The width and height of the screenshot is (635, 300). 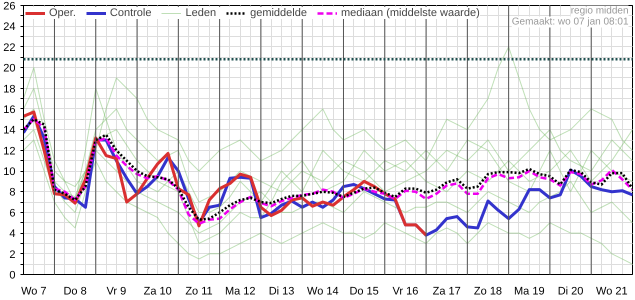 What do you see at coordinates (281, 292) in the screenshot?
I see `x-tick-label: Di 13` at bounding box center [281, 292].